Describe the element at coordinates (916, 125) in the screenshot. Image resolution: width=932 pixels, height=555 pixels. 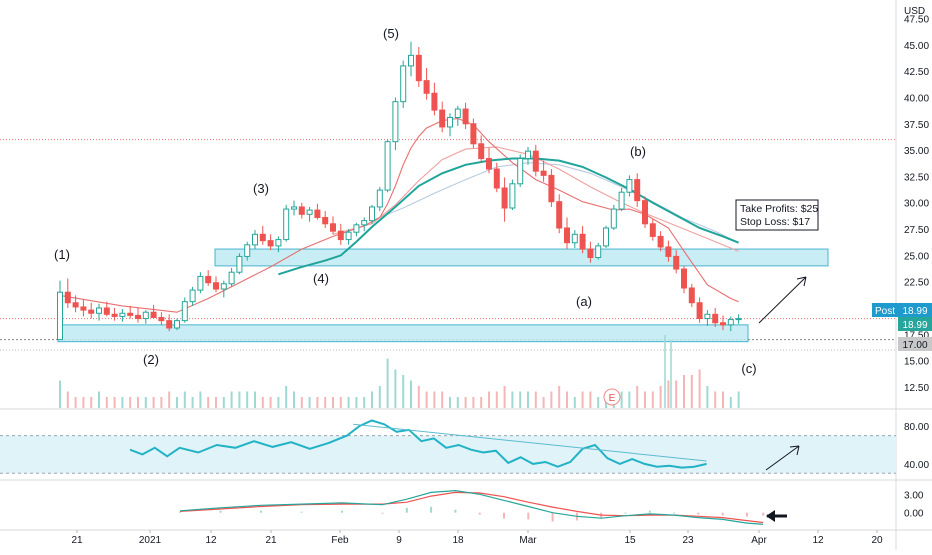
I see `price-tick-label: 37.50` at that location.